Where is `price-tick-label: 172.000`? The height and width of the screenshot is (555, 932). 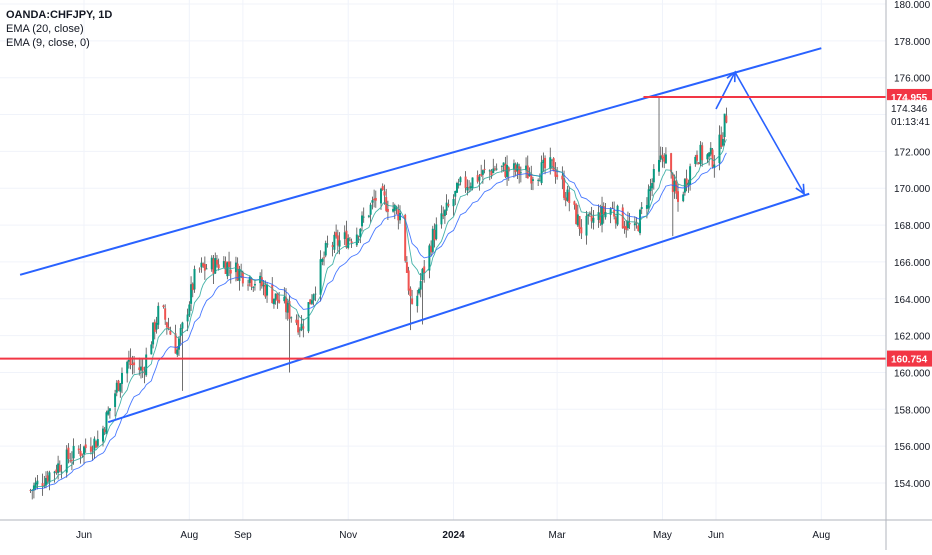 price-tick-label: 172.000 is located at coordinates (912, 152).